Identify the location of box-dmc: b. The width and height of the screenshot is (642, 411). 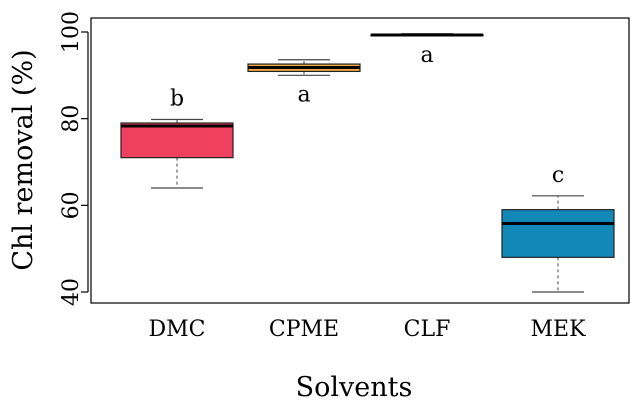
(177, 138).